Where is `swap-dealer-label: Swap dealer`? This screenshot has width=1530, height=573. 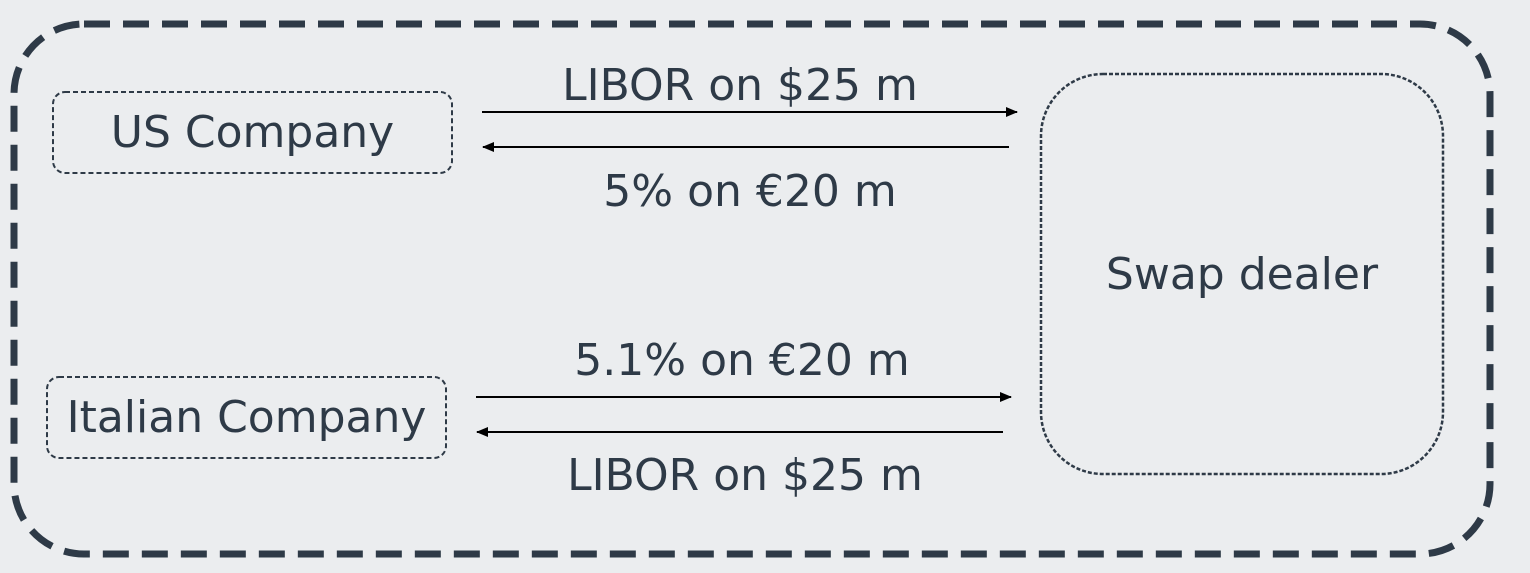 swap-dealer-label: Swap dealer is located at coordinates (1242, 274).